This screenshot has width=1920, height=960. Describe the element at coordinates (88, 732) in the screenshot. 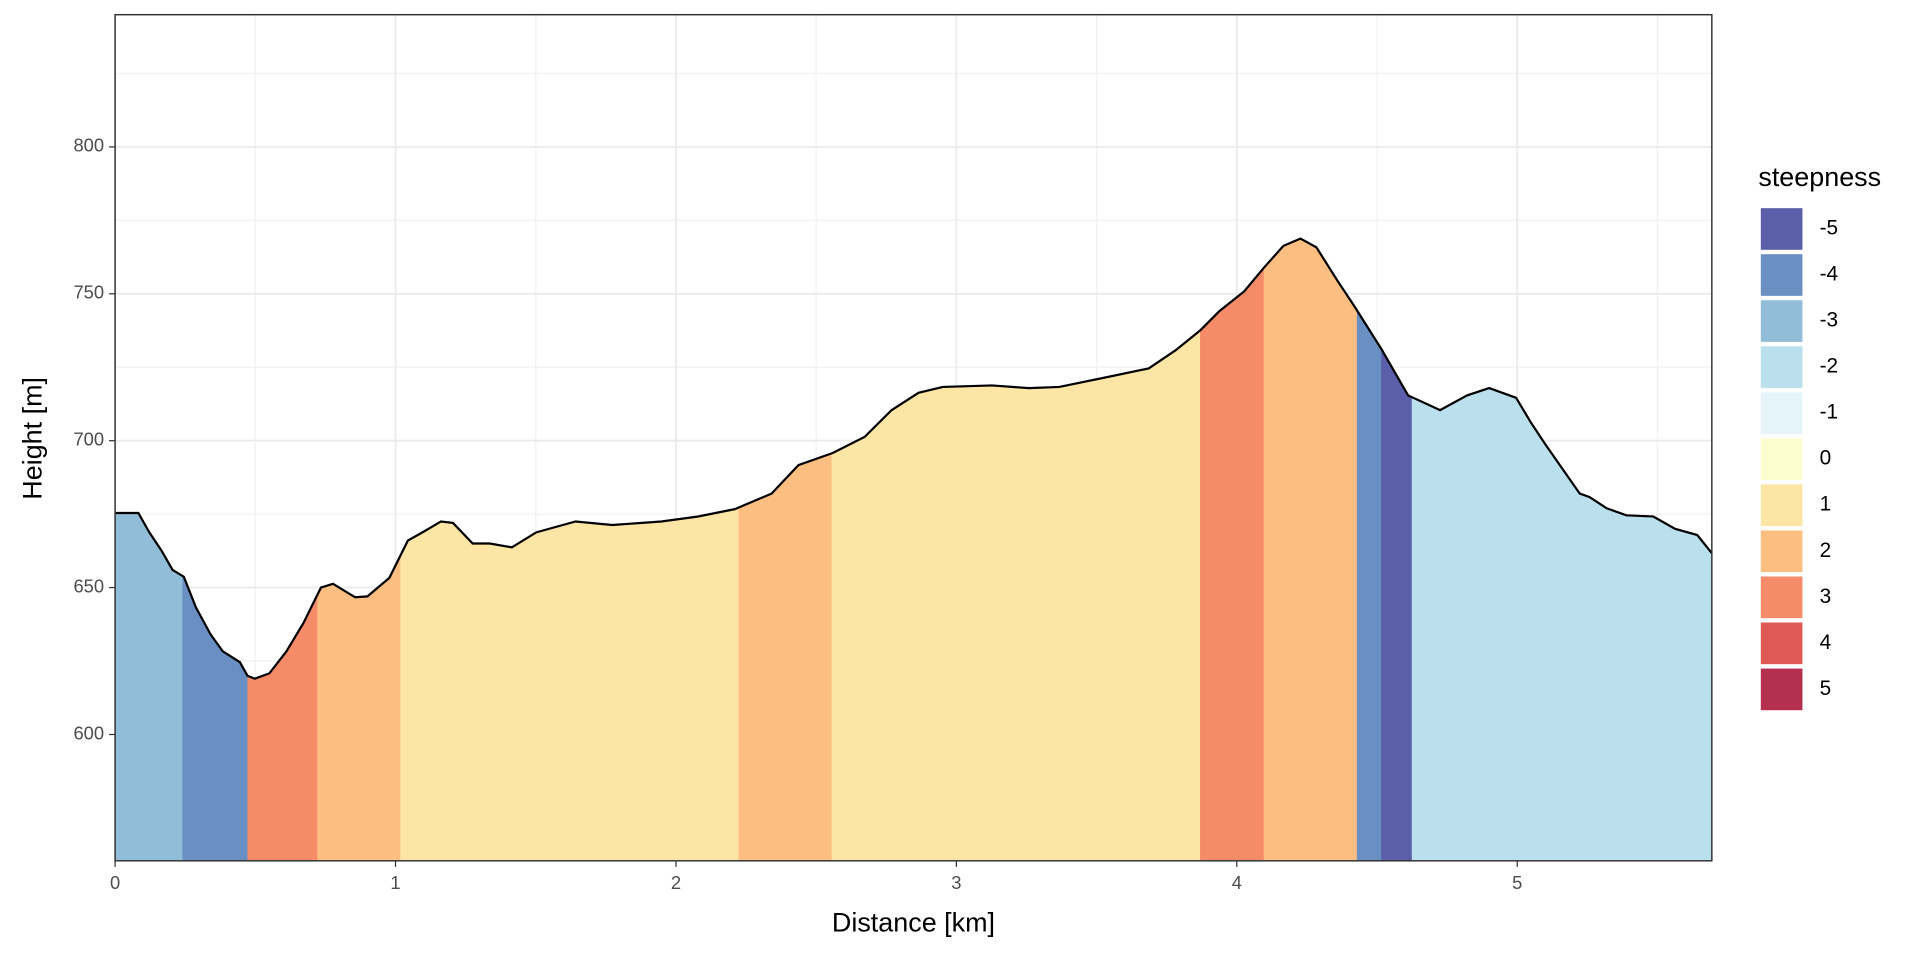

I see `y-tick-label: 600` at that location.